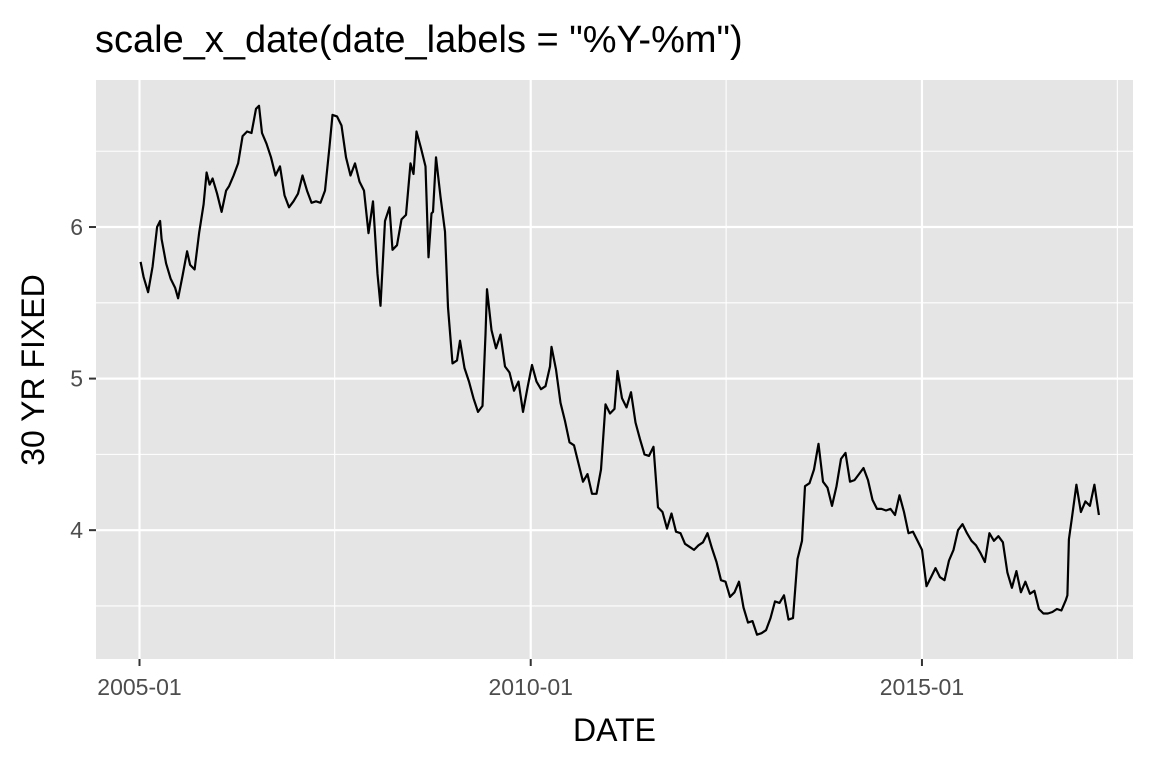  I want to click on x-tick-label: 2010-01, so click(531, 687).